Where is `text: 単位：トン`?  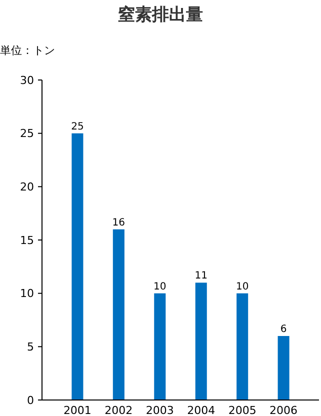
text: 単位：トン is located at coordinates (27, 50).